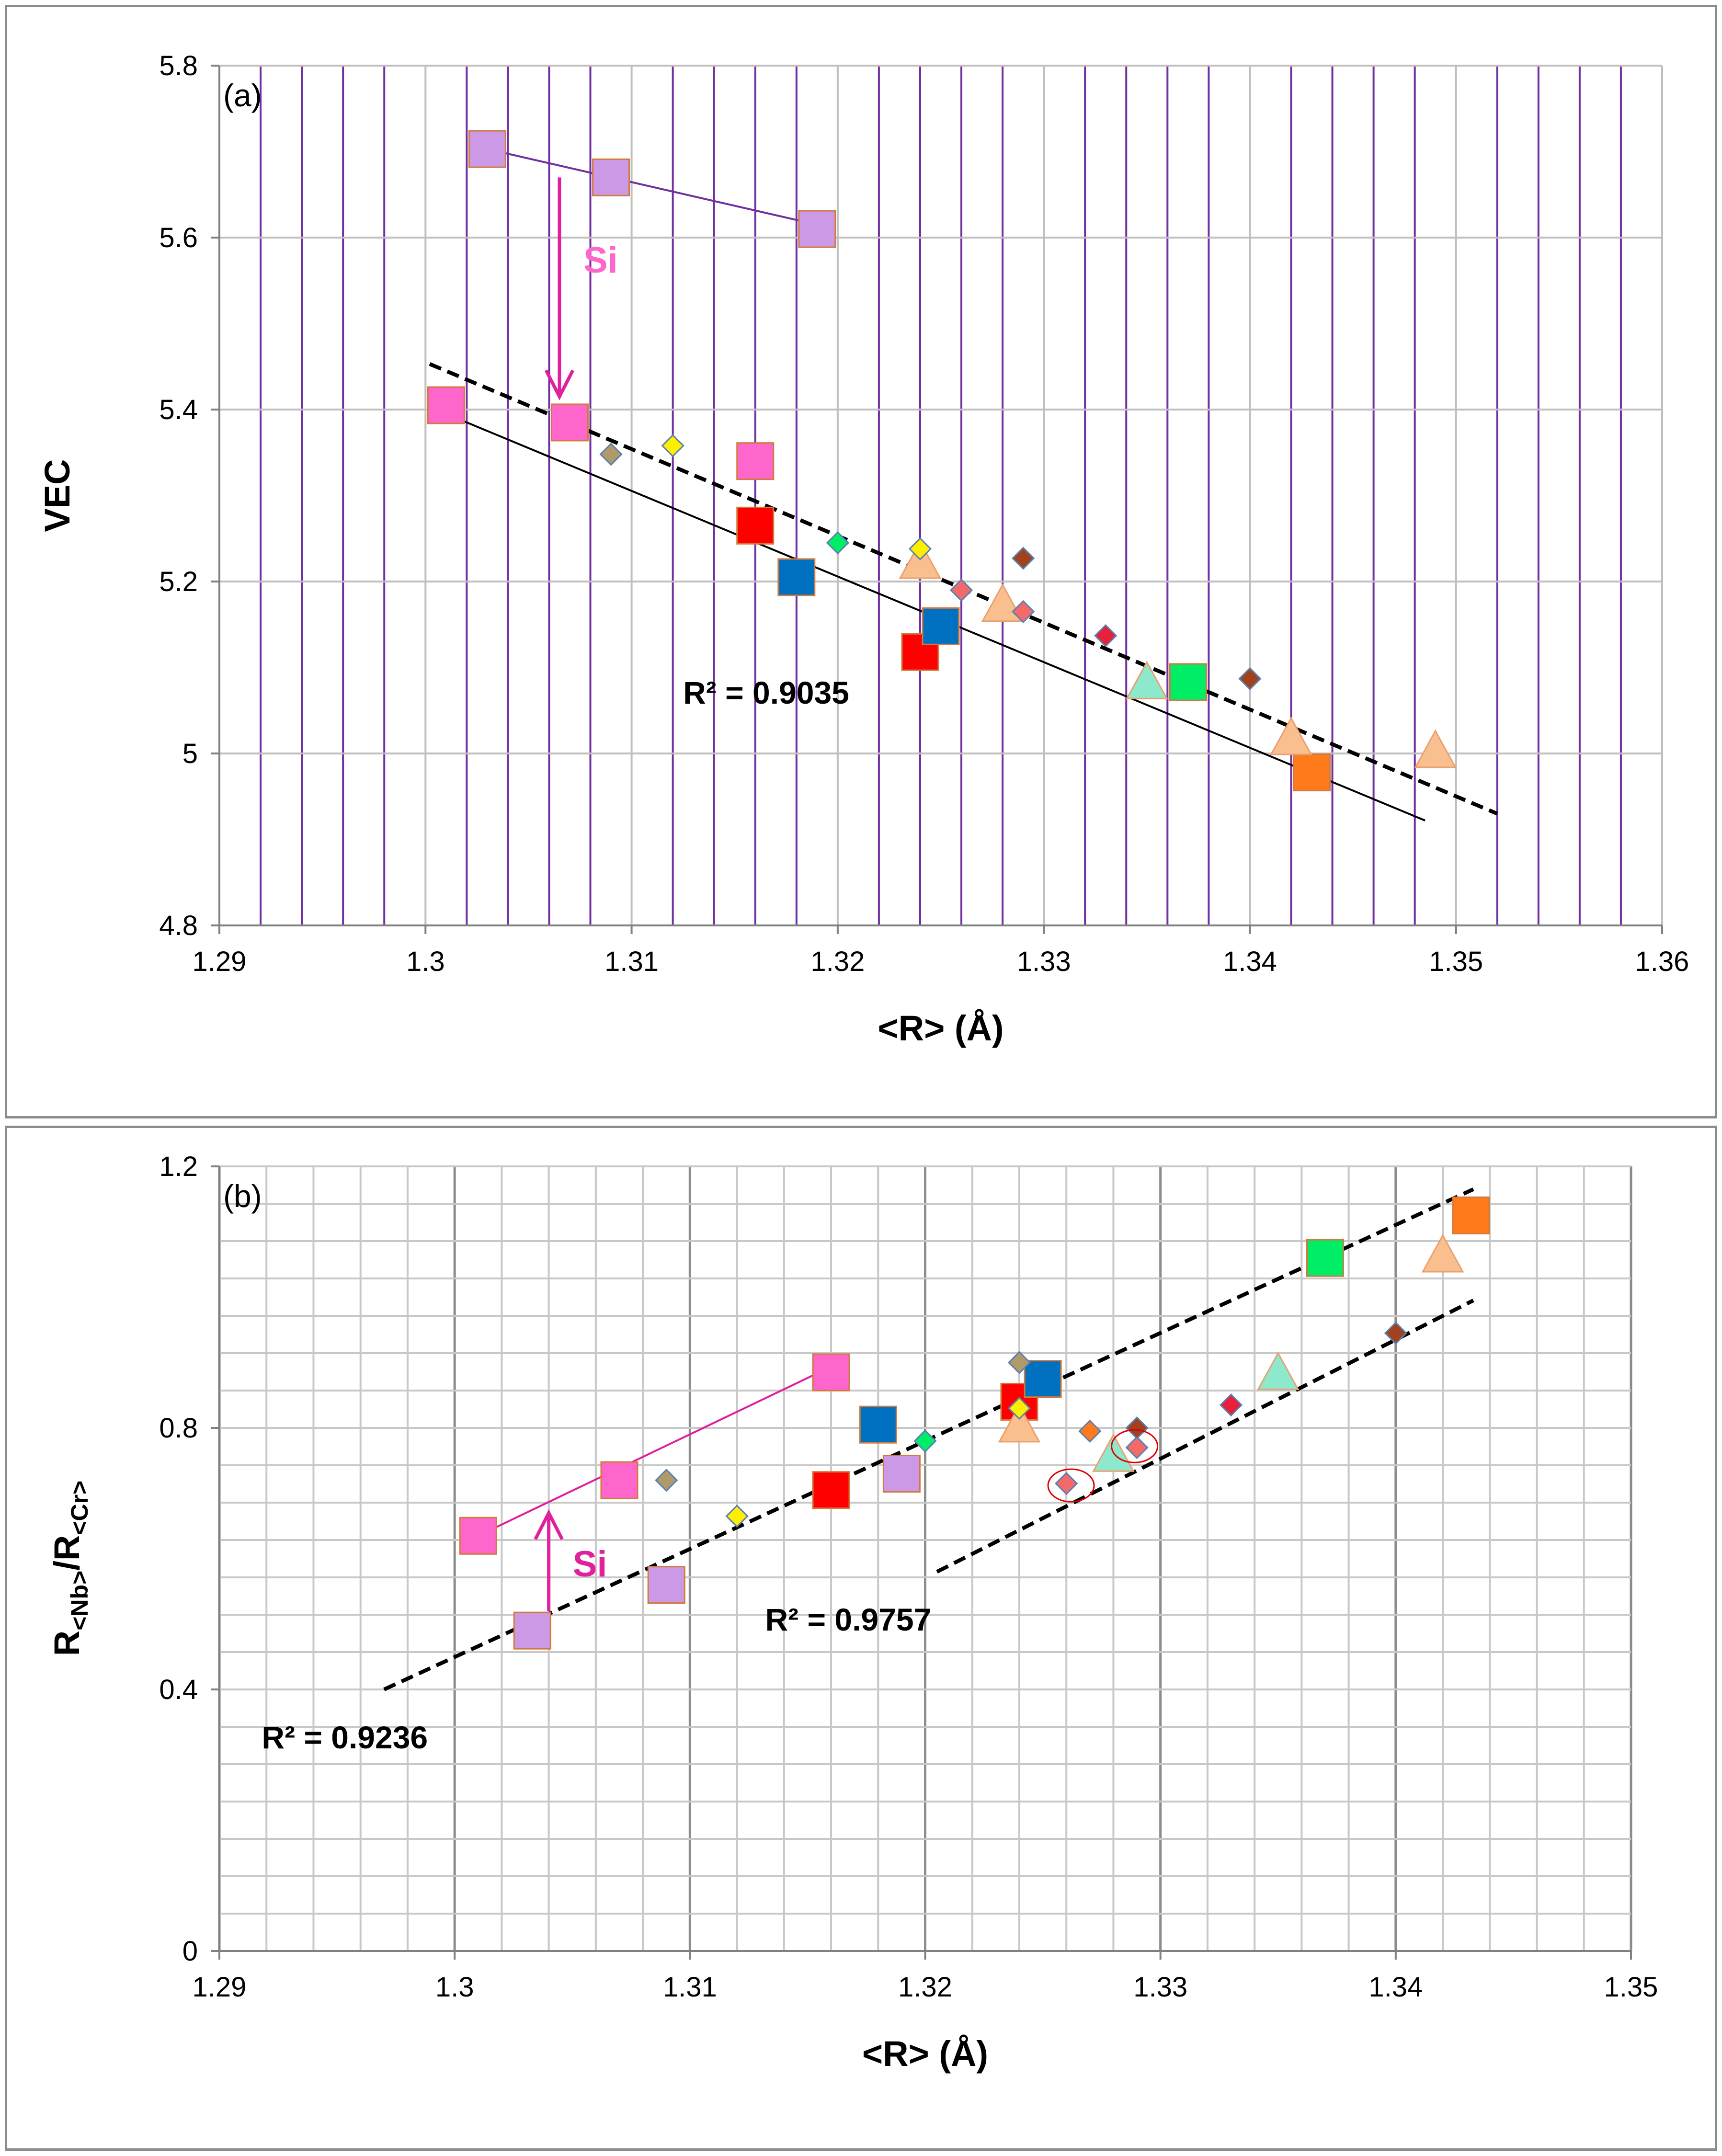 The width and height of the screenshot is (1722, 2156). What do you see at coordinates (178, 1428) in the screenshot?
I see `y-tick-label: 0.8` at bounding box center [178, 1428].